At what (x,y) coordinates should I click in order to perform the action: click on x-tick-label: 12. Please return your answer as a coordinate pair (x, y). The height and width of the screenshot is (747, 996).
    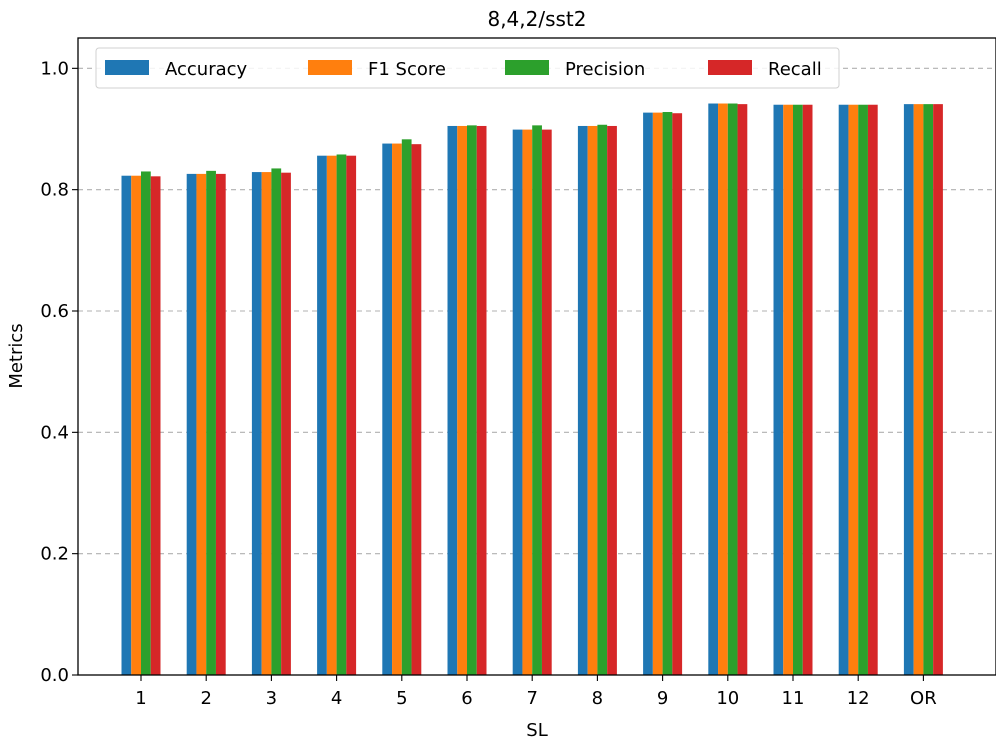
    Looking at the image, I should click on (858, 698).